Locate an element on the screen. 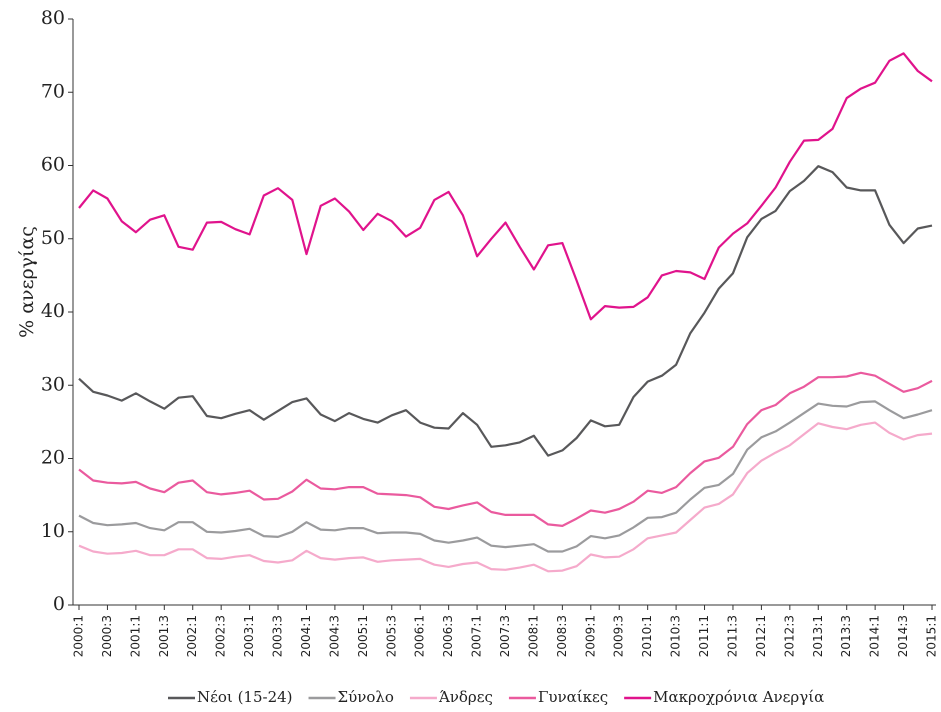 This screenshot has height=712, width=941. x-tick-label: 2014:1 is located at coordinates (875, 636).